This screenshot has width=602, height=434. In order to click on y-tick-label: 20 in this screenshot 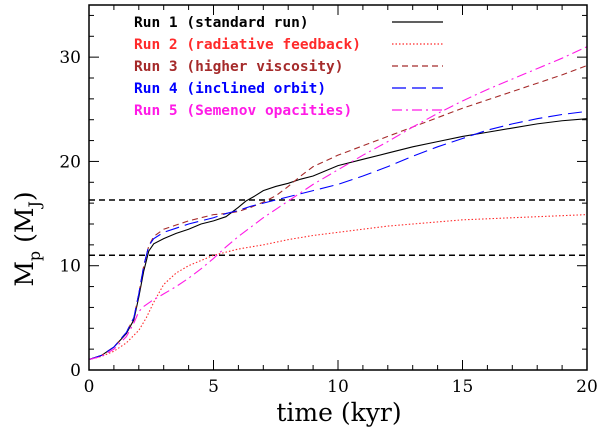, I will do `click(70, 162)`.